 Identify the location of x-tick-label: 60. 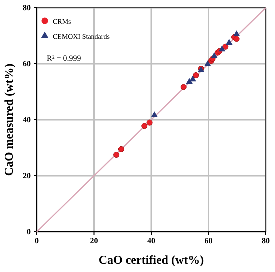
(208, 241).